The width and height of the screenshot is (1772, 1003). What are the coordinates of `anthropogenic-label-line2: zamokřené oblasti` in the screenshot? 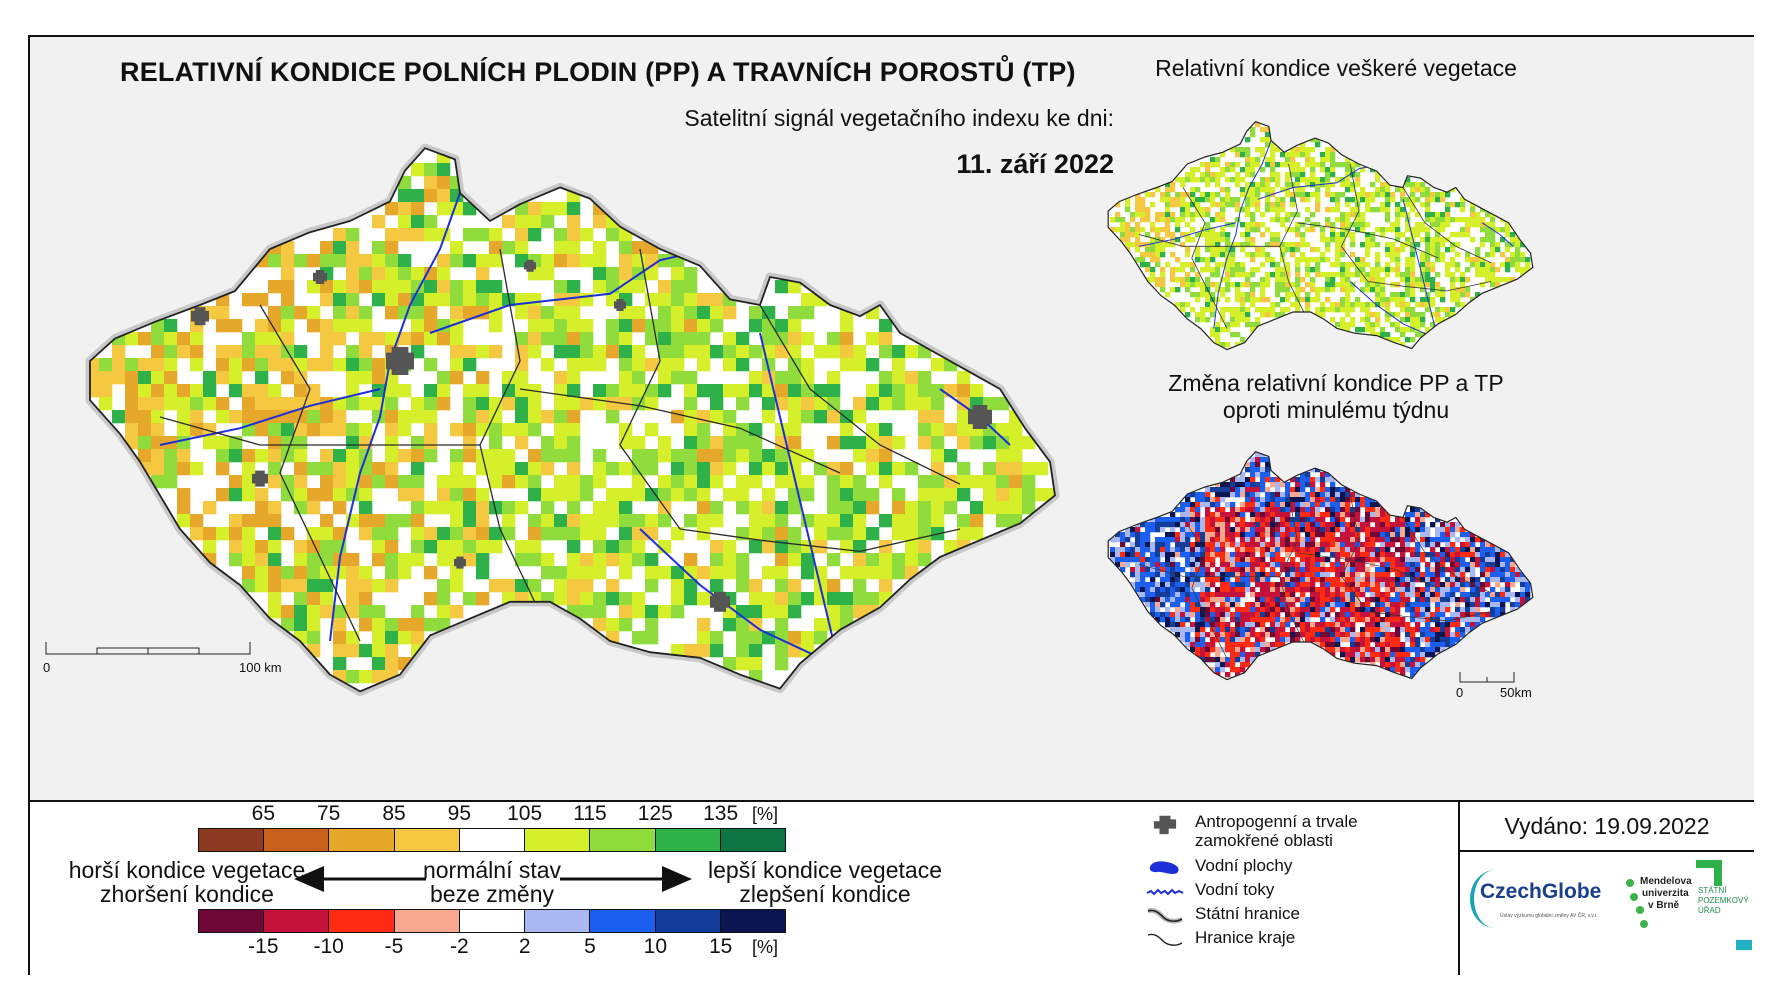 It's located at (1264, 840).